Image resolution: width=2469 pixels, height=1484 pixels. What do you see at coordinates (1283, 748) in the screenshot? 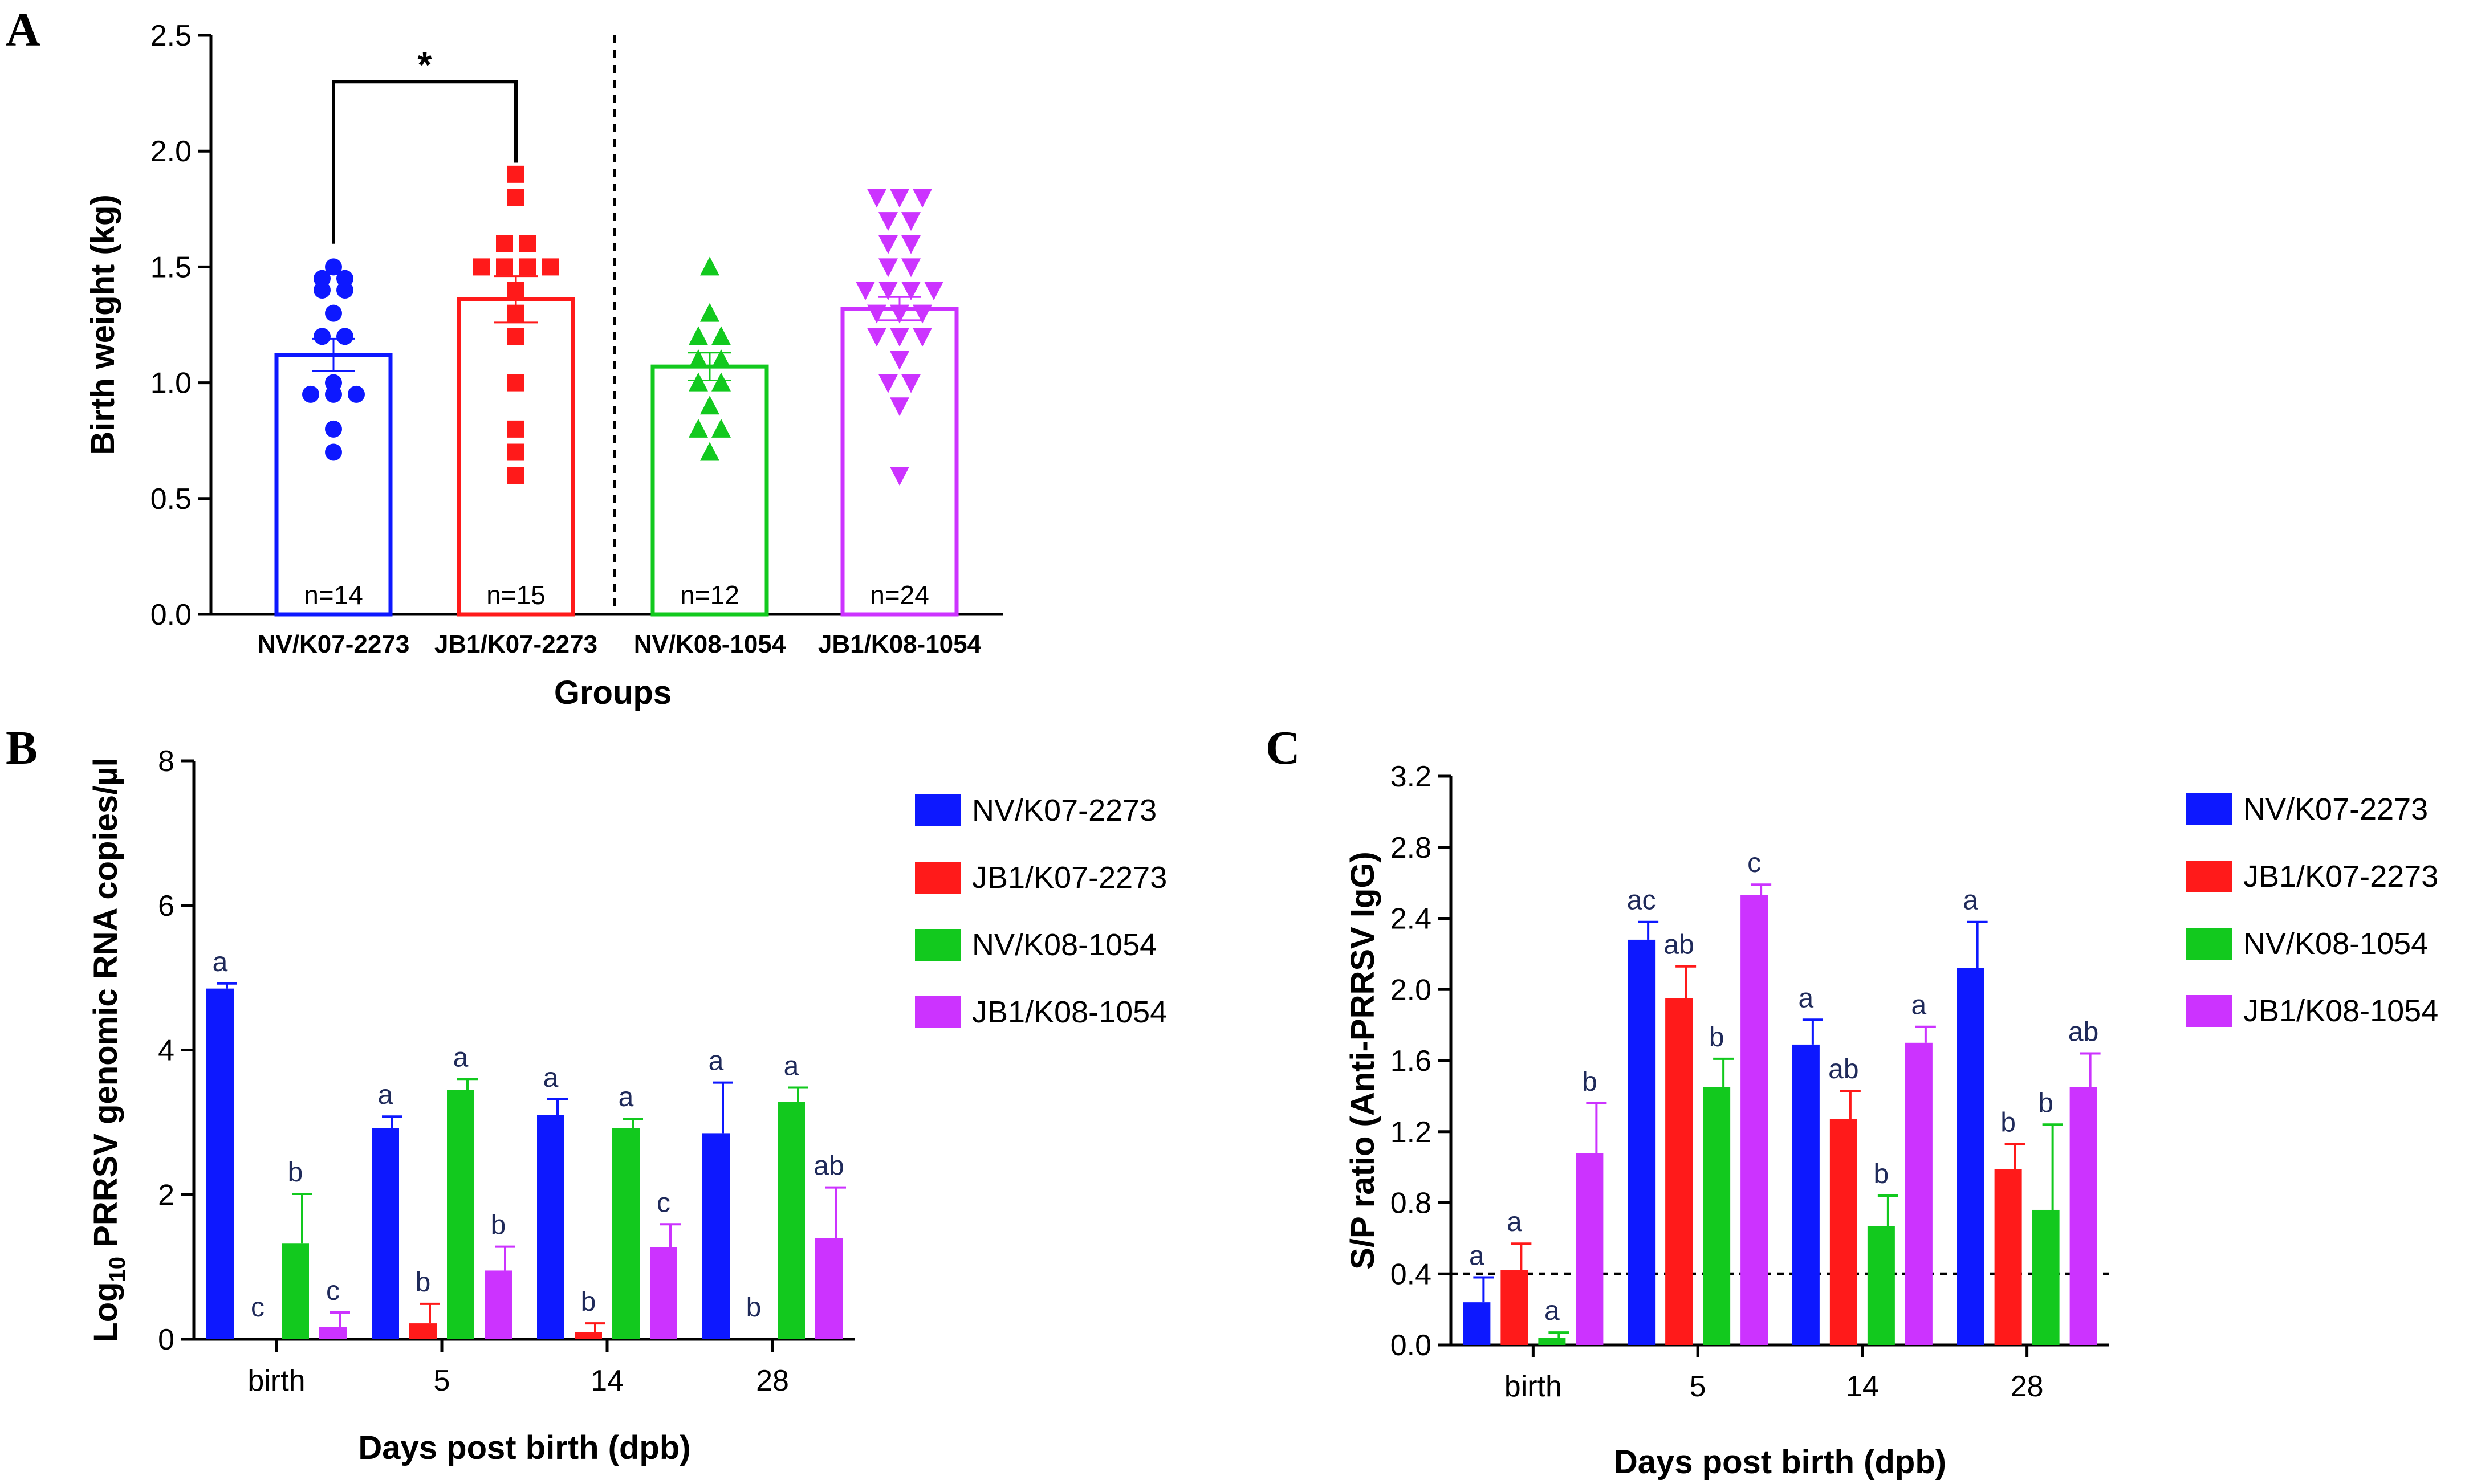
I see `panel-letter-c: C` at bounding box center [1283, 748].